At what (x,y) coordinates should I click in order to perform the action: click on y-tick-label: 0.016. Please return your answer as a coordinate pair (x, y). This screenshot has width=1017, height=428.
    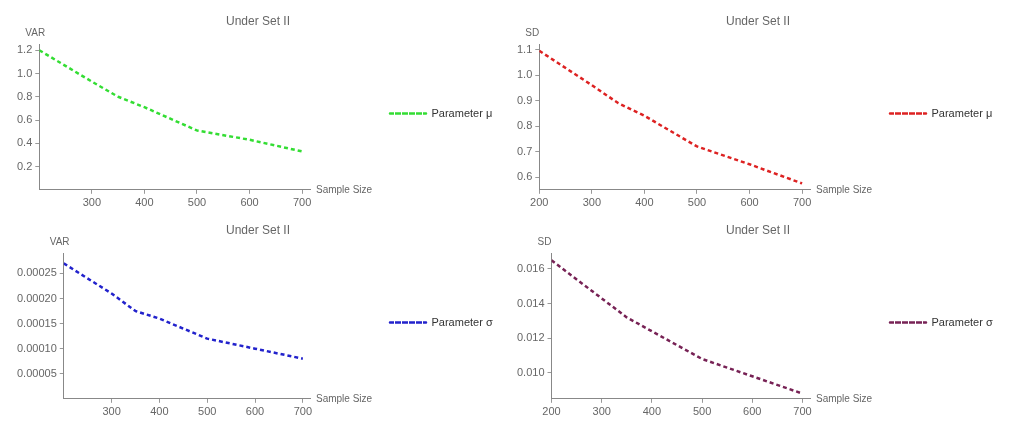
    Looking at the image, I should click on (531, 268).